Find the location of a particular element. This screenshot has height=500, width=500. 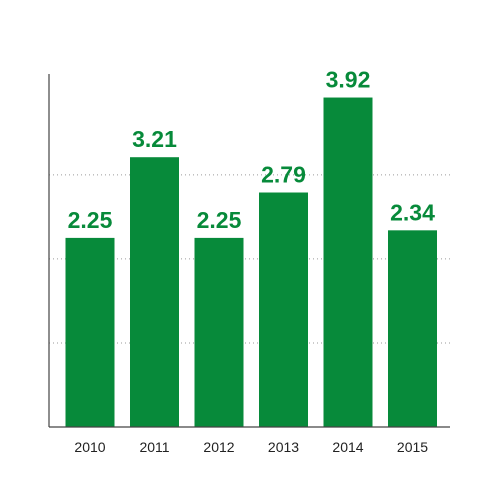

x-tick-label-2013: 2013 is located at coordinates (283, 447).